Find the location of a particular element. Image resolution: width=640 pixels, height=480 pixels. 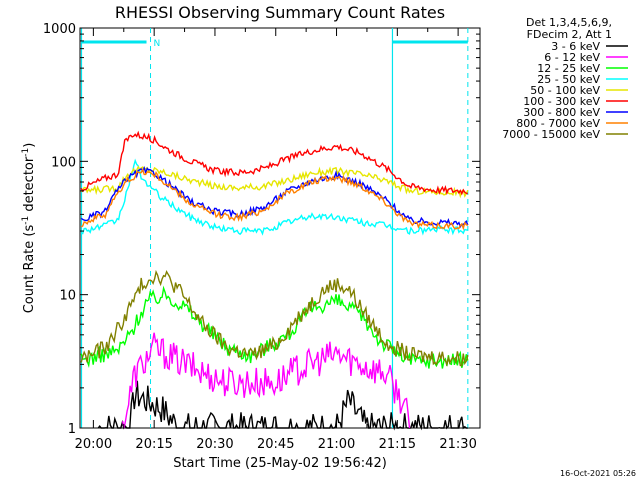

series-12-25-kev-line is located at coordinates (274, 327).